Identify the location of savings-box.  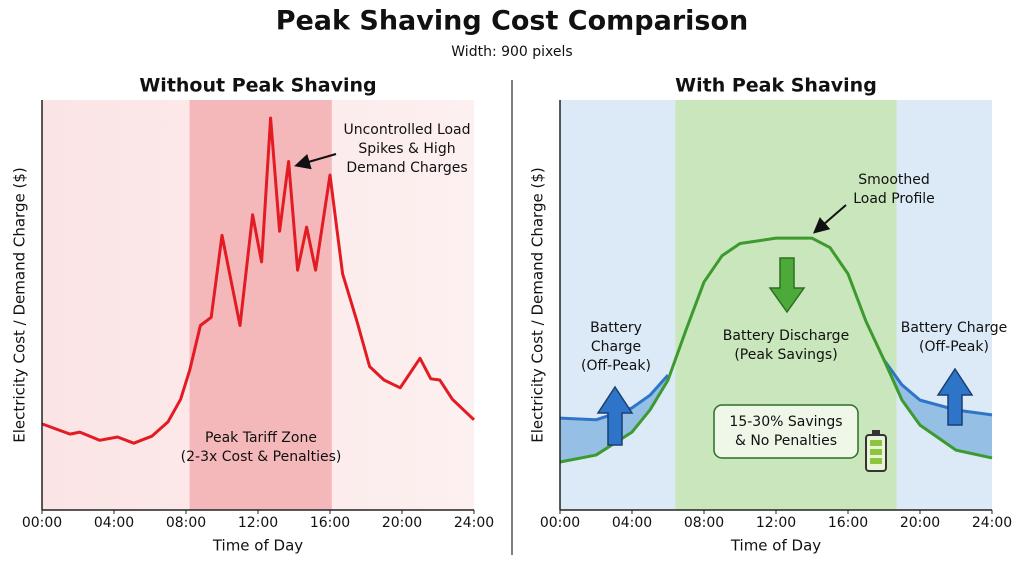
(786, 431).